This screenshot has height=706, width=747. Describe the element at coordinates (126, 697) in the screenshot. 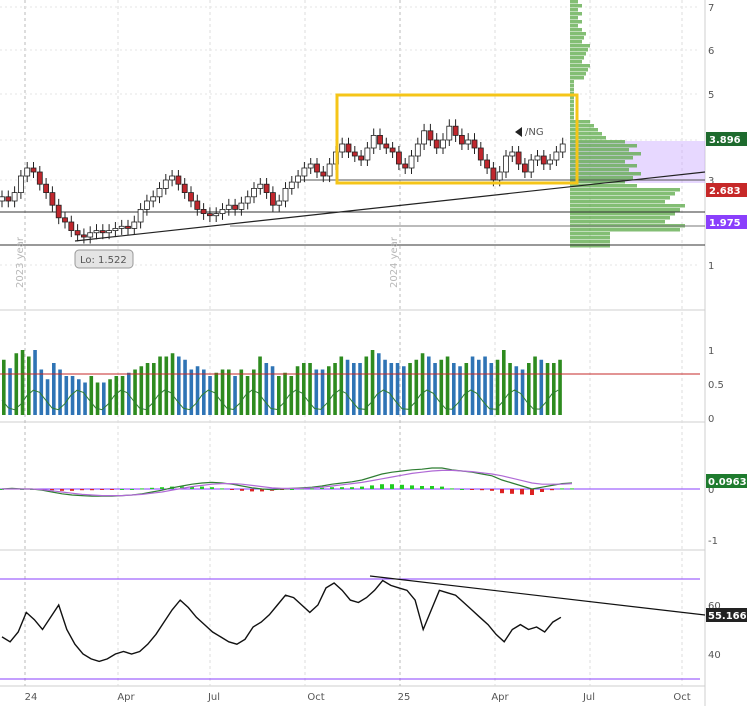

I see `time-axis-label: Apr` at that location.